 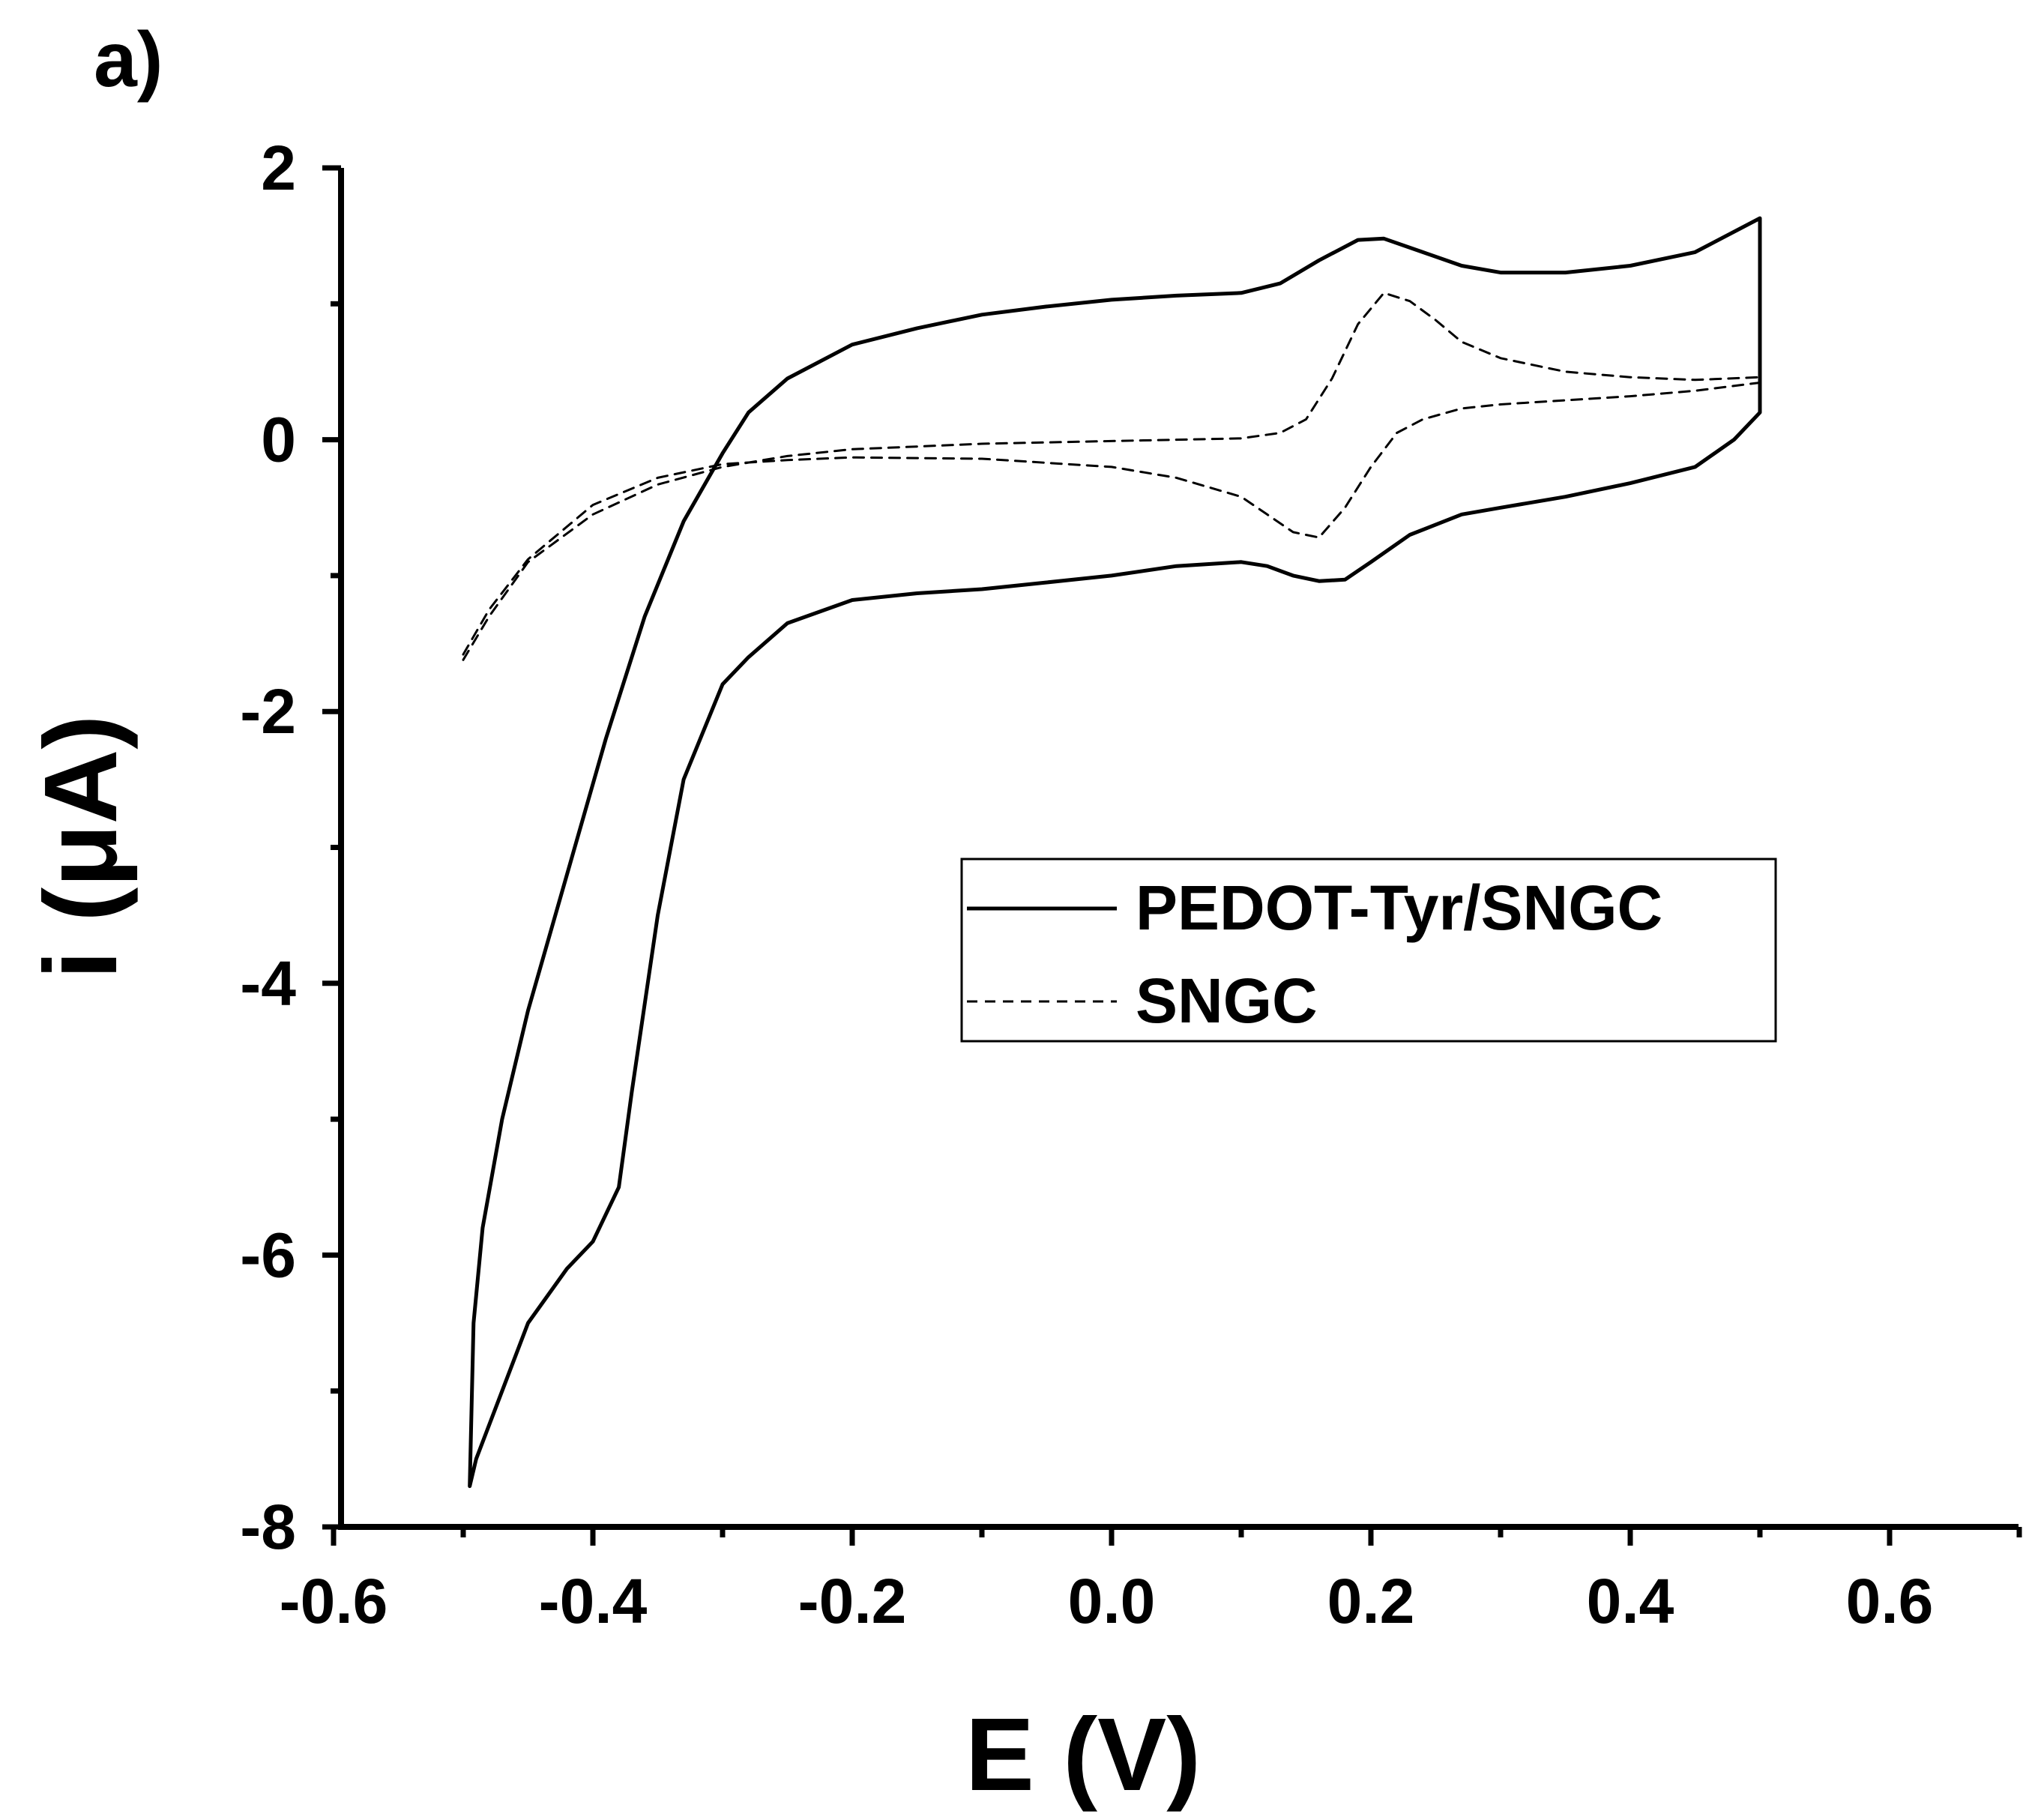 What do you see at coordinates (268, 1527) in the screenshot?
I see `y-tick-label: -8` at bounding box center [268, 1527].